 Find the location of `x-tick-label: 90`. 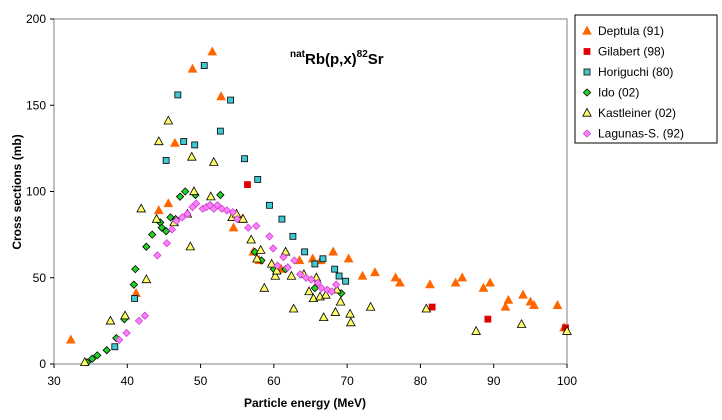

x-tick-label: 90 is located at coordinates (494, 381).